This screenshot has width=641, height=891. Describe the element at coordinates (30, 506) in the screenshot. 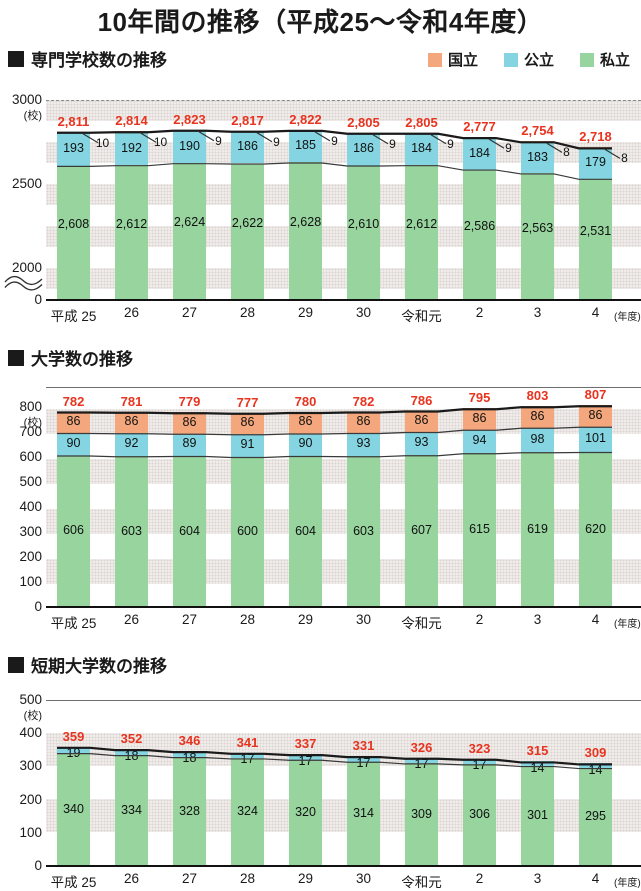

I see `y-tick-label: 400` at that location.